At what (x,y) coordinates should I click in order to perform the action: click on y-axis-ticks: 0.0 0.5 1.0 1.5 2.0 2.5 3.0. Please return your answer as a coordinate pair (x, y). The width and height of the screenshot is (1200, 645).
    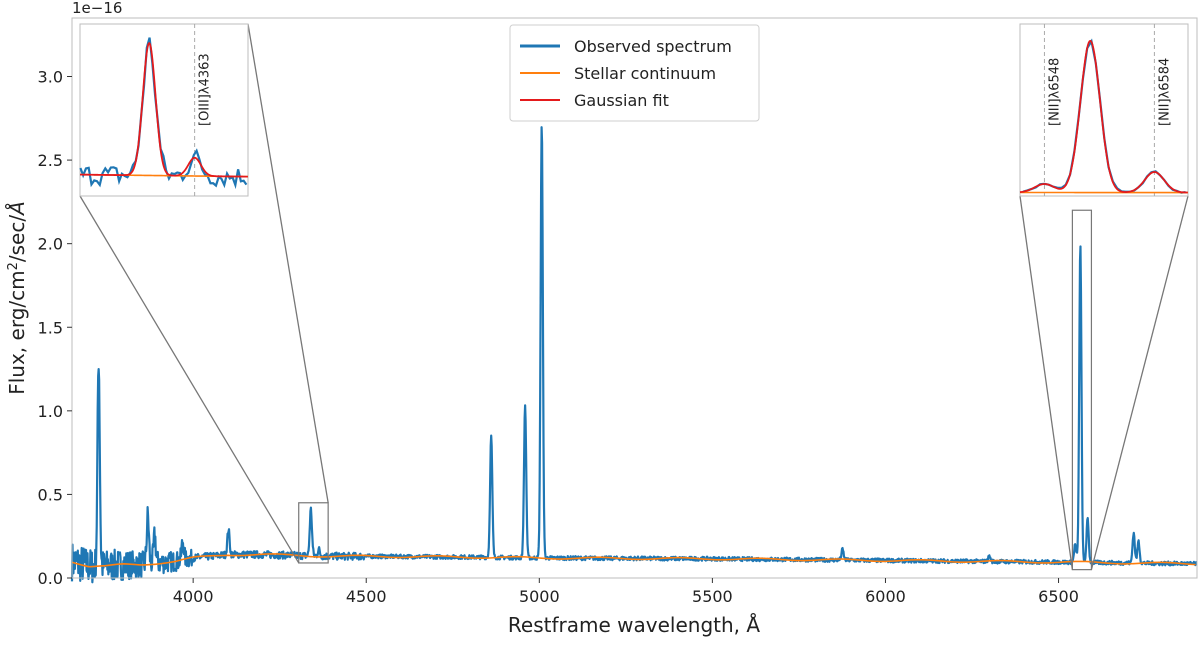
    Looking at the image, I should click on (55, 328).